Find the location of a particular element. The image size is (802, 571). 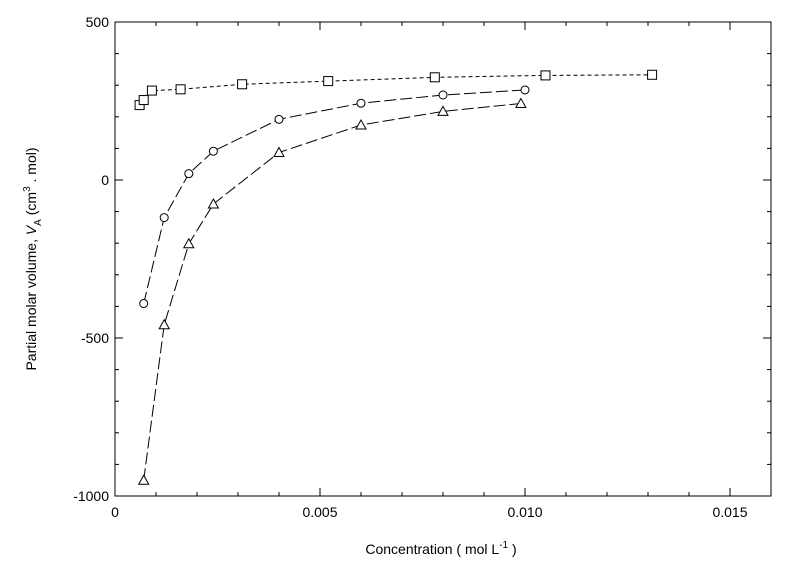

y-tick-label: 500 is located at coordinates (98, 22).